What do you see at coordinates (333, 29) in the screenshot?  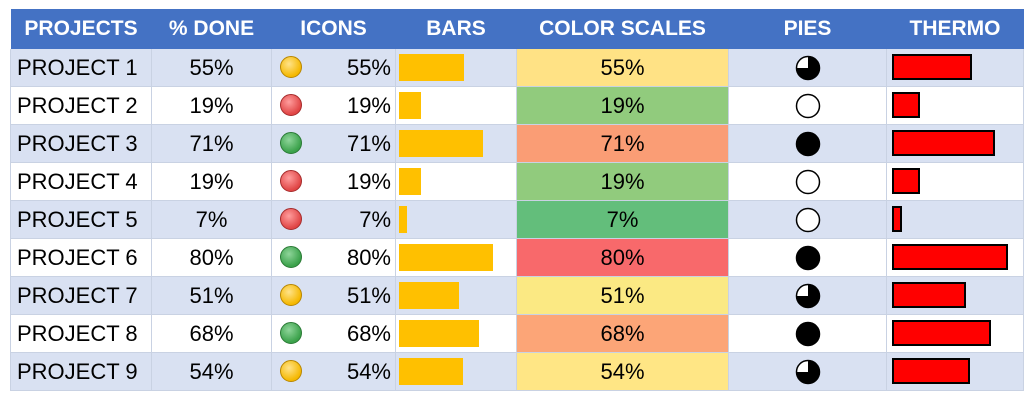 I see `header-icons: ICONS` at bounding box center [333, 29].